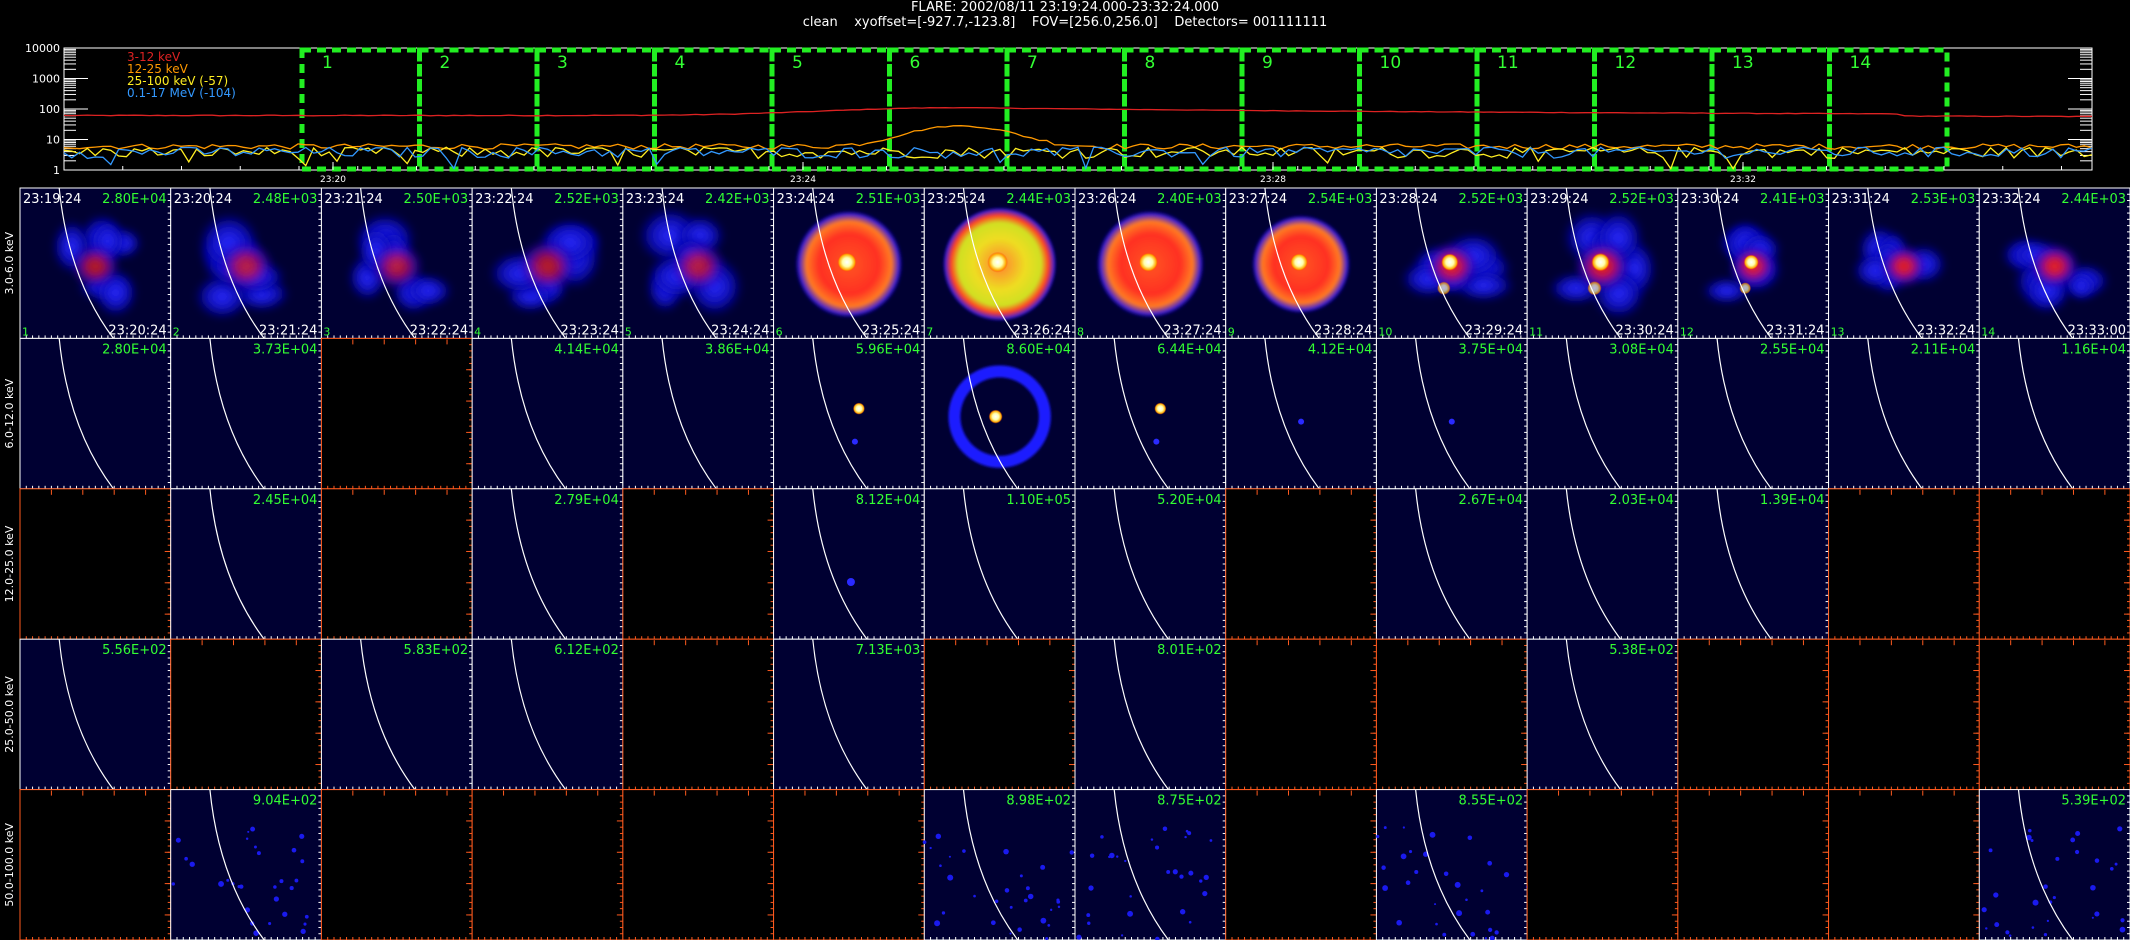  I want to click on image-maximum: 1.10E+05, so click(1038, 500).